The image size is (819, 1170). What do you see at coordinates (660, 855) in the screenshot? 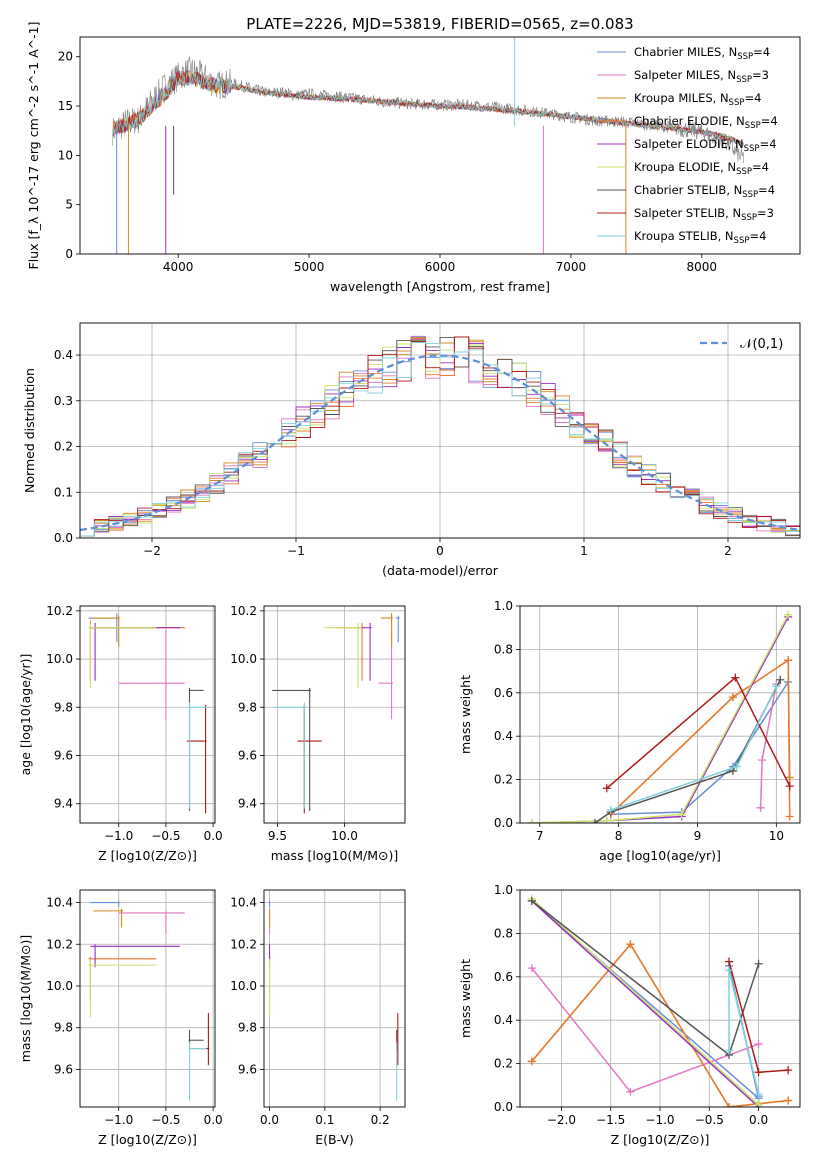
I see `x-axis-label: age [log10(age/yr)]` at bounding box center [660, 855].